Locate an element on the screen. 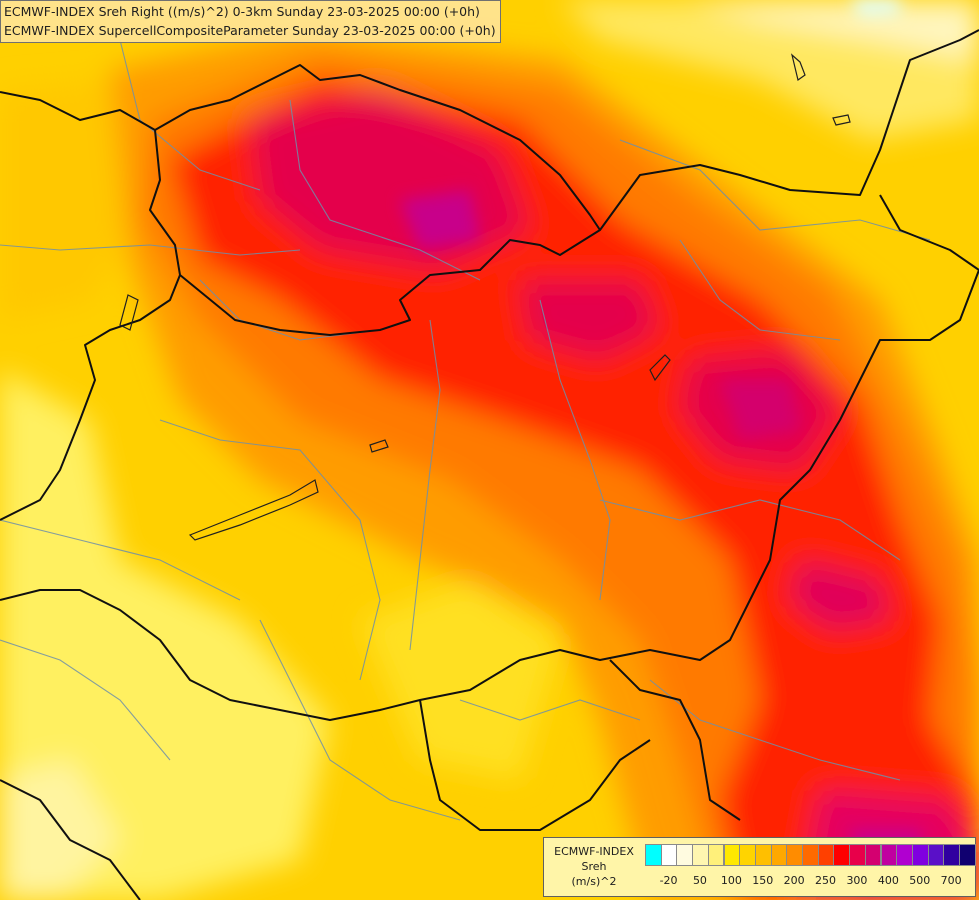  legend-color-bar is located at coordinates (810, 855).